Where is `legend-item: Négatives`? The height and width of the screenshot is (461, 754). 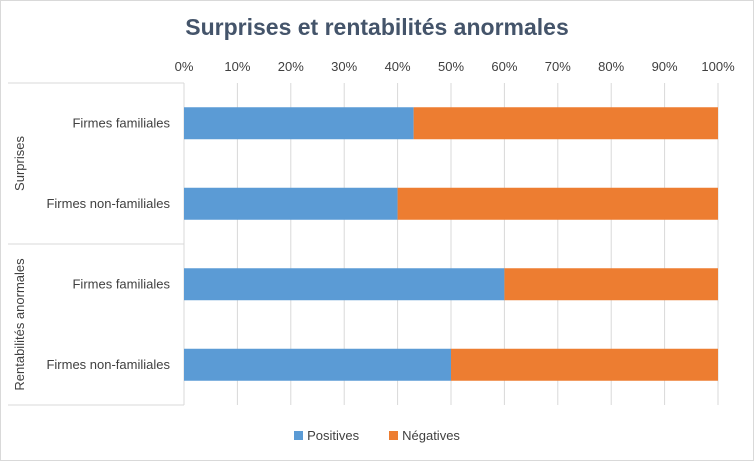 legend-item: Négatives is located at coordinates (424, 435).